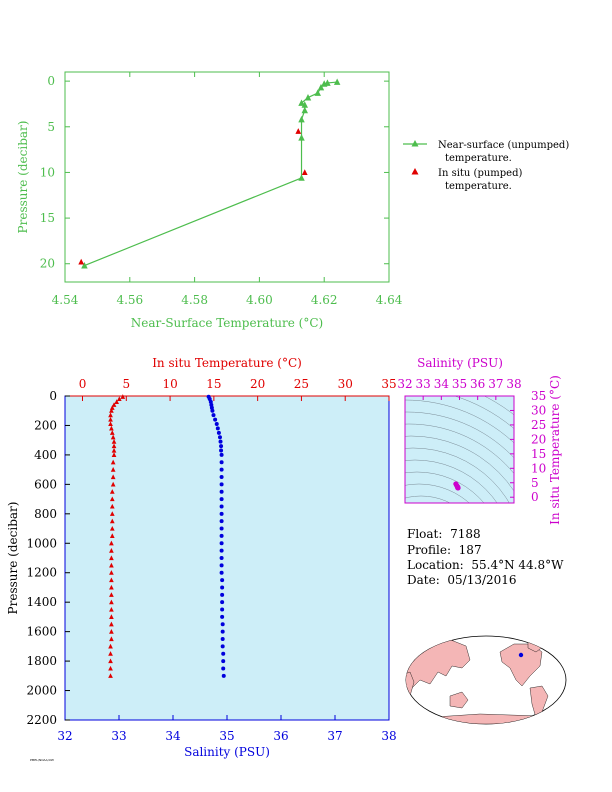 The height and width of the screenshot is (792, 612). Describe the element at coordinates (482, 580) in the screenshot. I see `date-value: 05/13/2016` at that location.